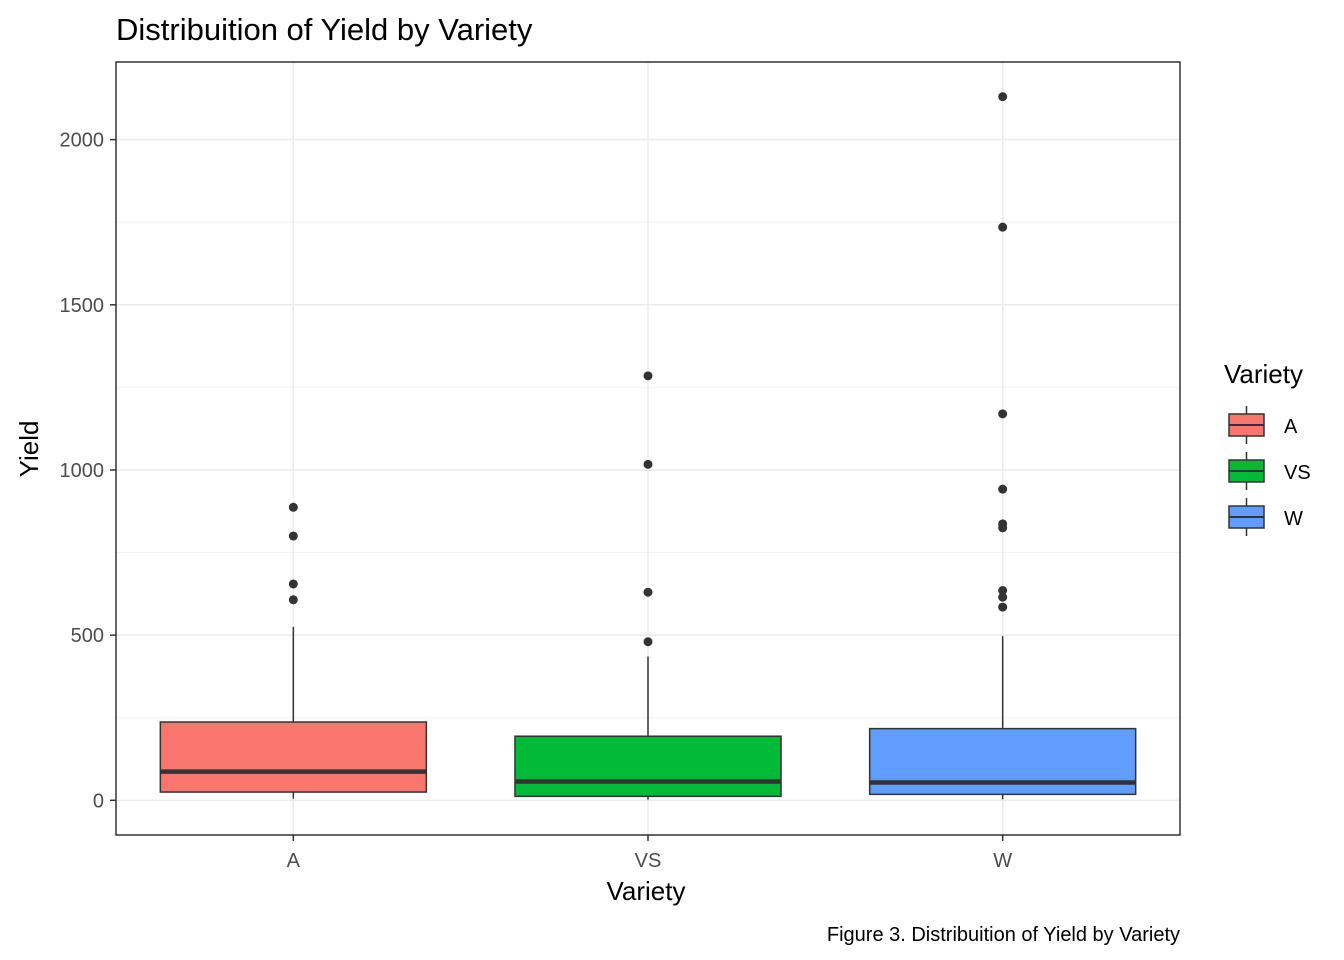  Describe the element at coordinates (82, 141) in the screenshot. I see `y-tick-label: 2000` at that location.